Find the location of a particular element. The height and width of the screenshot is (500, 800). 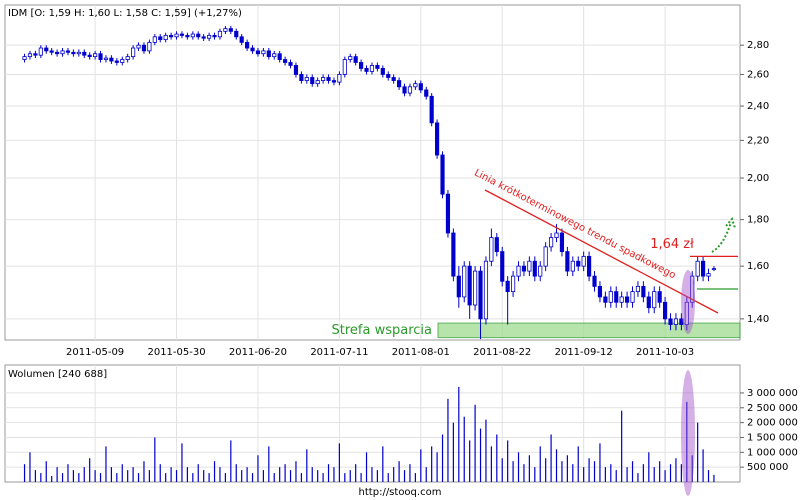

highlight is located at coordinates (688, 433).